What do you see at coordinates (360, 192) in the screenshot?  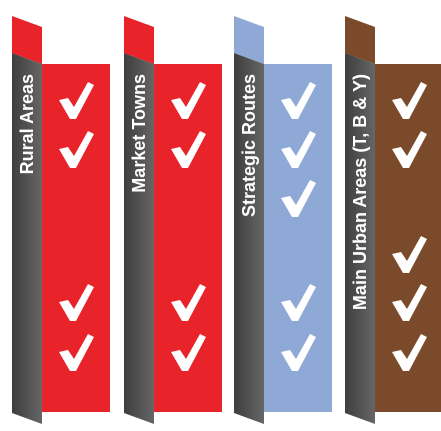 I see `column-label: Main Urban Areas (T, B & Y)` at bounding box center [360, 192].